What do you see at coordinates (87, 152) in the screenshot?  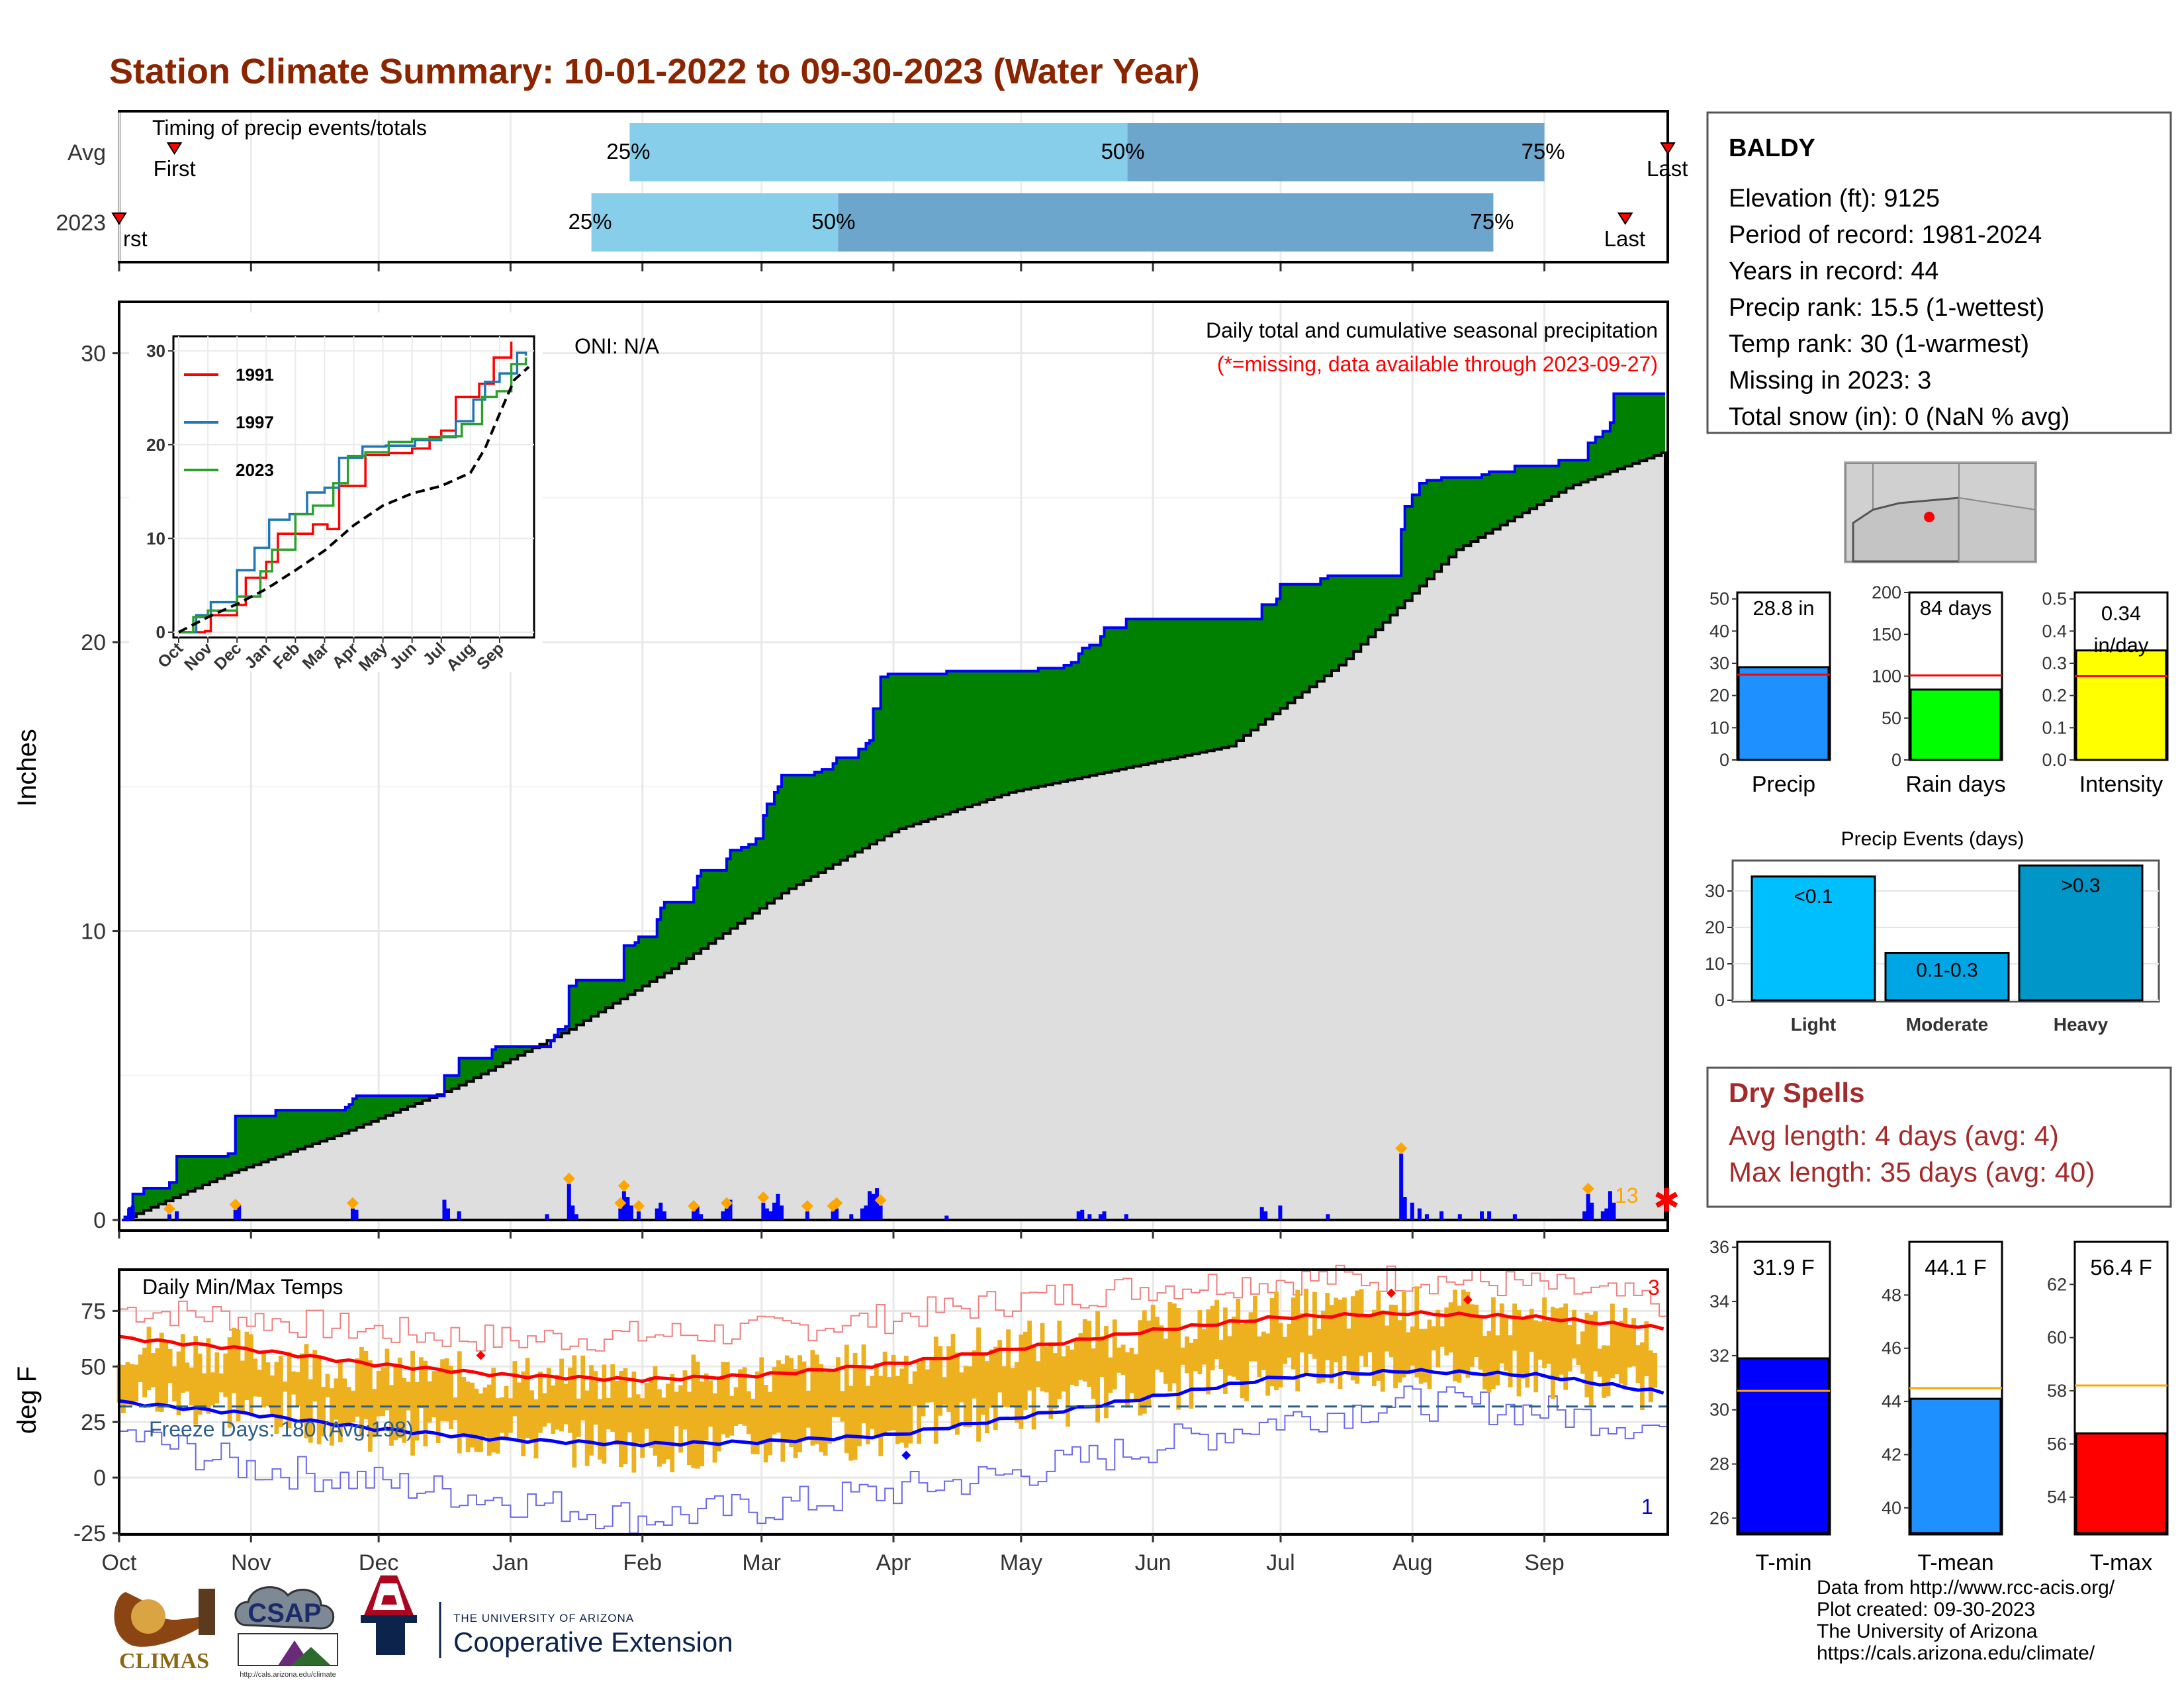 I see `timing-row-avg: Avg` at bounding box center [87, 152].